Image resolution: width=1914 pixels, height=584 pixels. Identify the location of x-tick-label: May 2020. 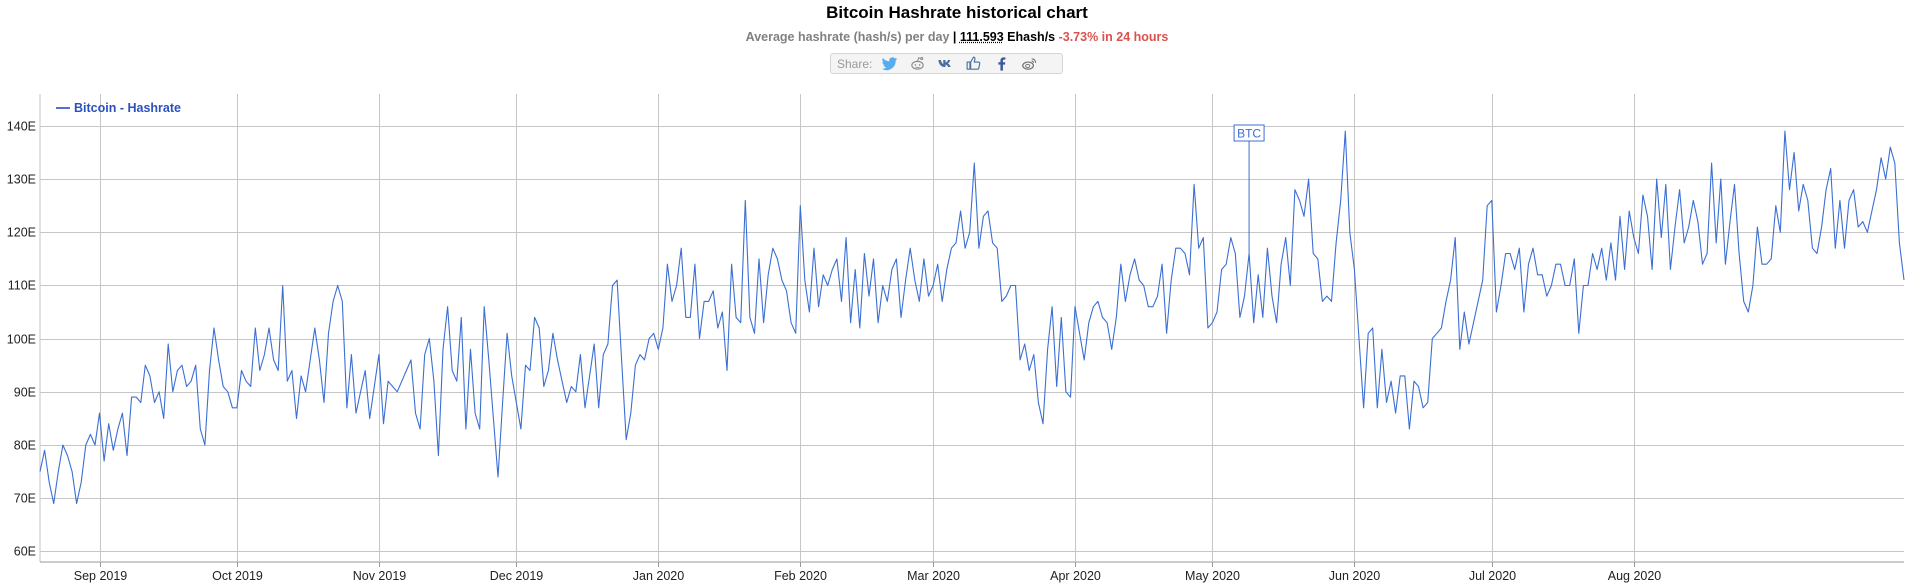
(1212, 576).